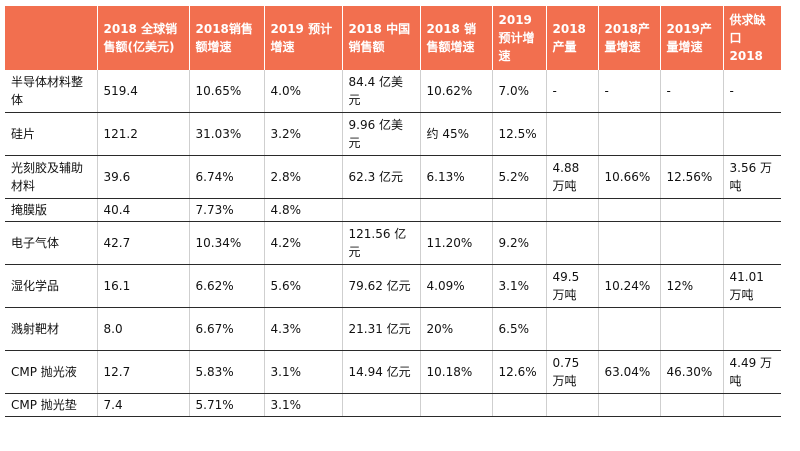  I want to click on table-cell: 63.04%, so click(629, 372).